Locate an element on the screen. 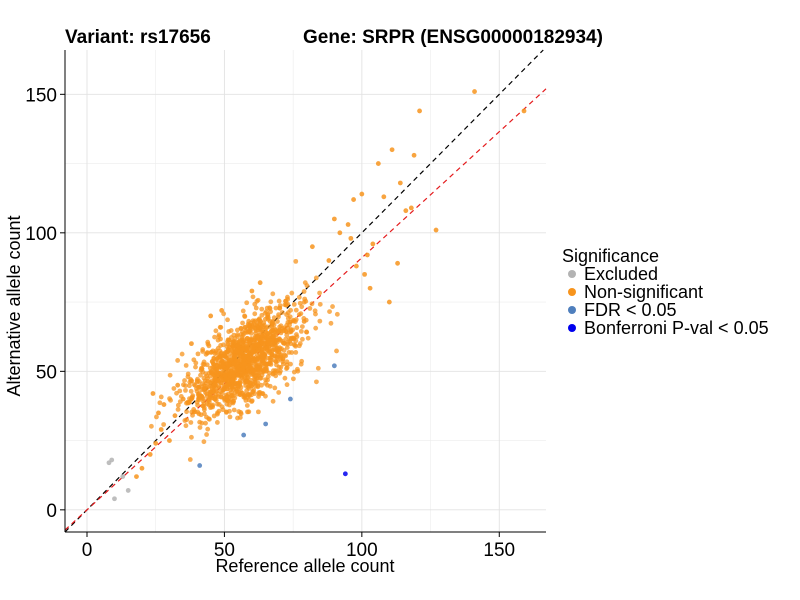  x-tick-label: 100 is located at coordinates (362, 550).